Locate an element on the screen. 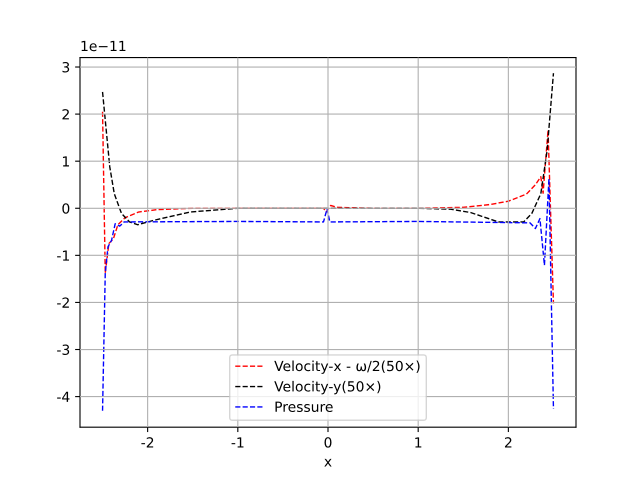  y-tick-label: -1 is located at coordinates (63, 255).